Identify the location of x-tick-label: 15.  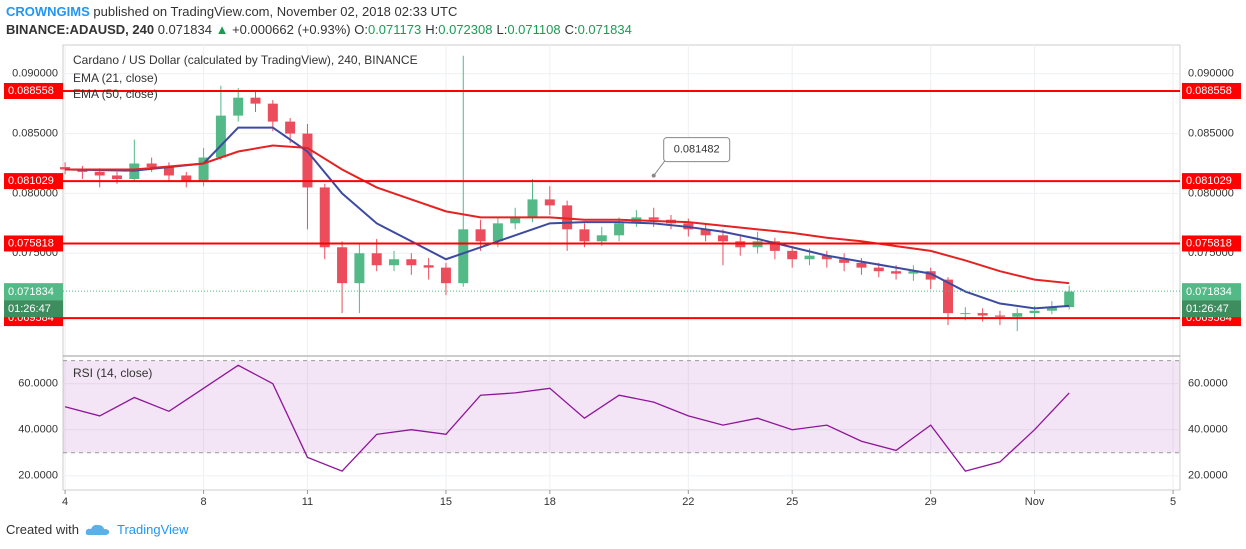
(446, 502).